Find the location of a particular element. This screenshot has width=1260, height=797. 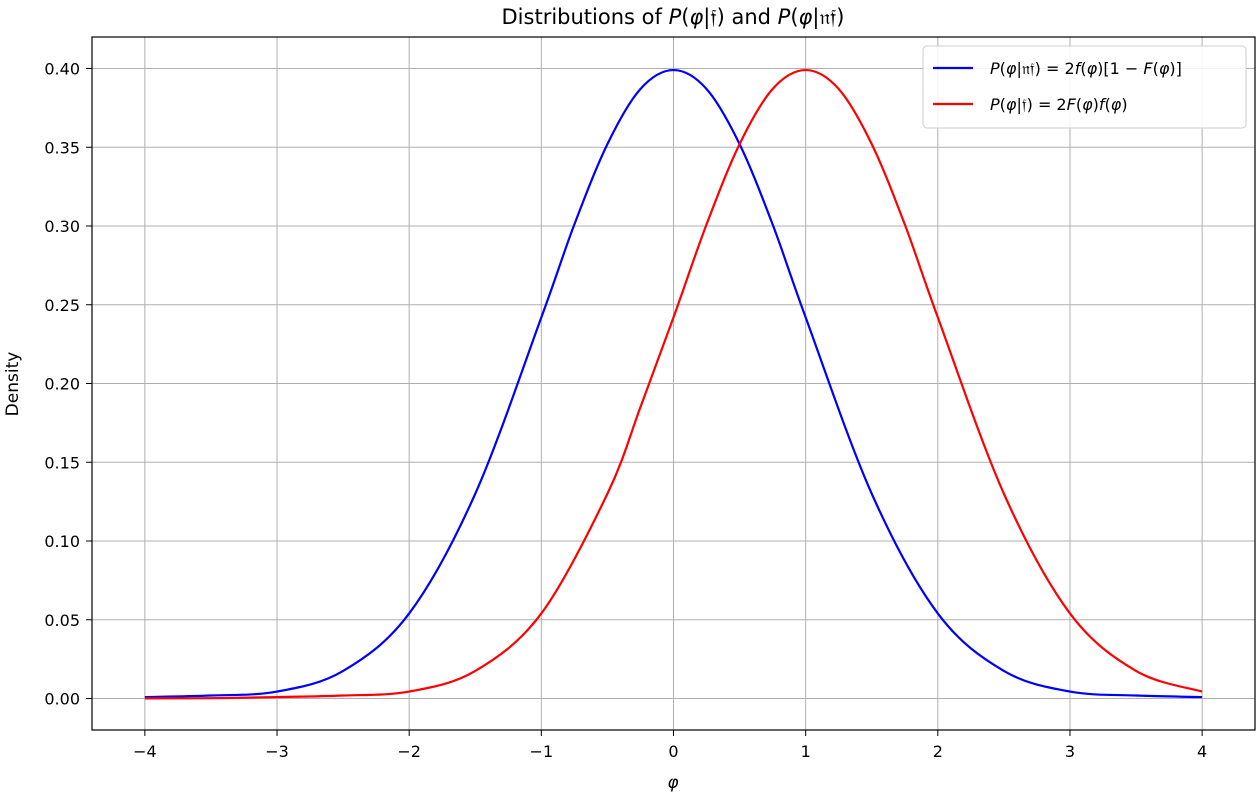

x-tick-label: 3 is located at coordinates (1070, 751).